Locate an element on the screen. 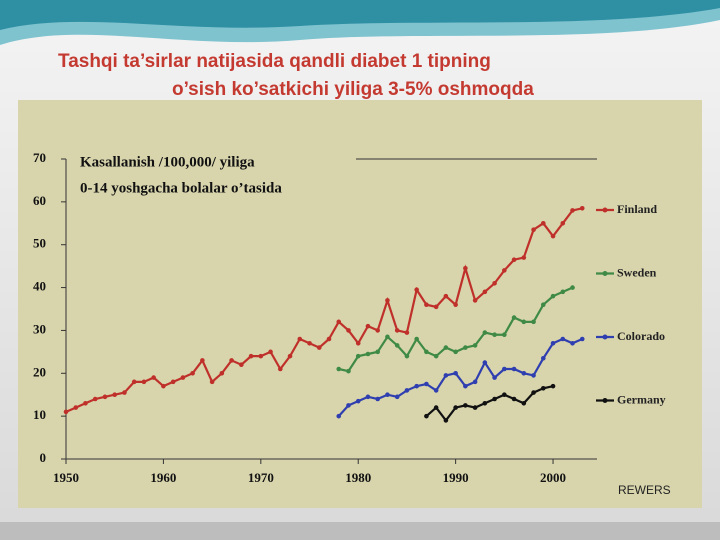  x-tick-label: 1960 is located at coordinates (163, 477).